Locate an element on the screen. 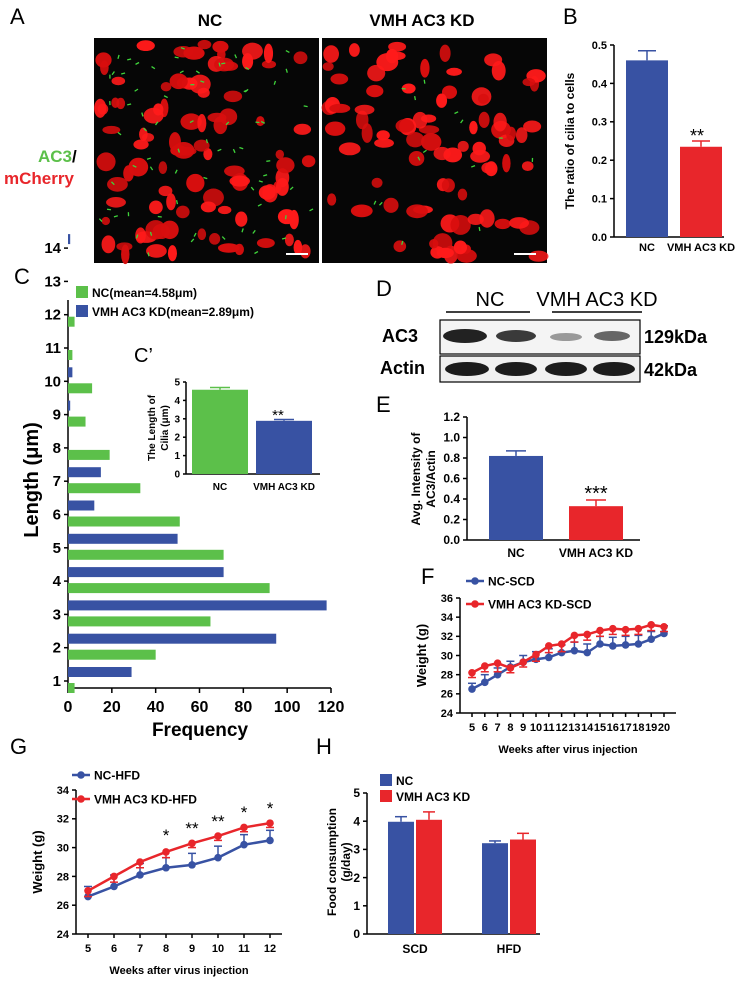 The image size is (740, 981). f-x-tick-label: 17 is located at coordinates (625, 728).